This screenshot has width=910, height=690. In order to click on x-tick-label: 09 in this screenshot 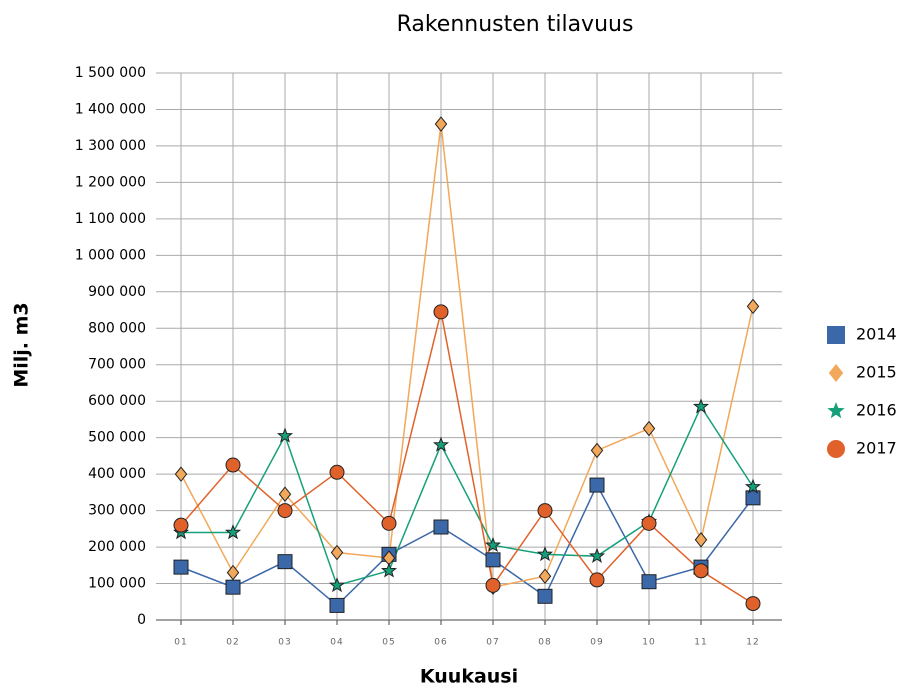, I will do `click(596, 643)`.